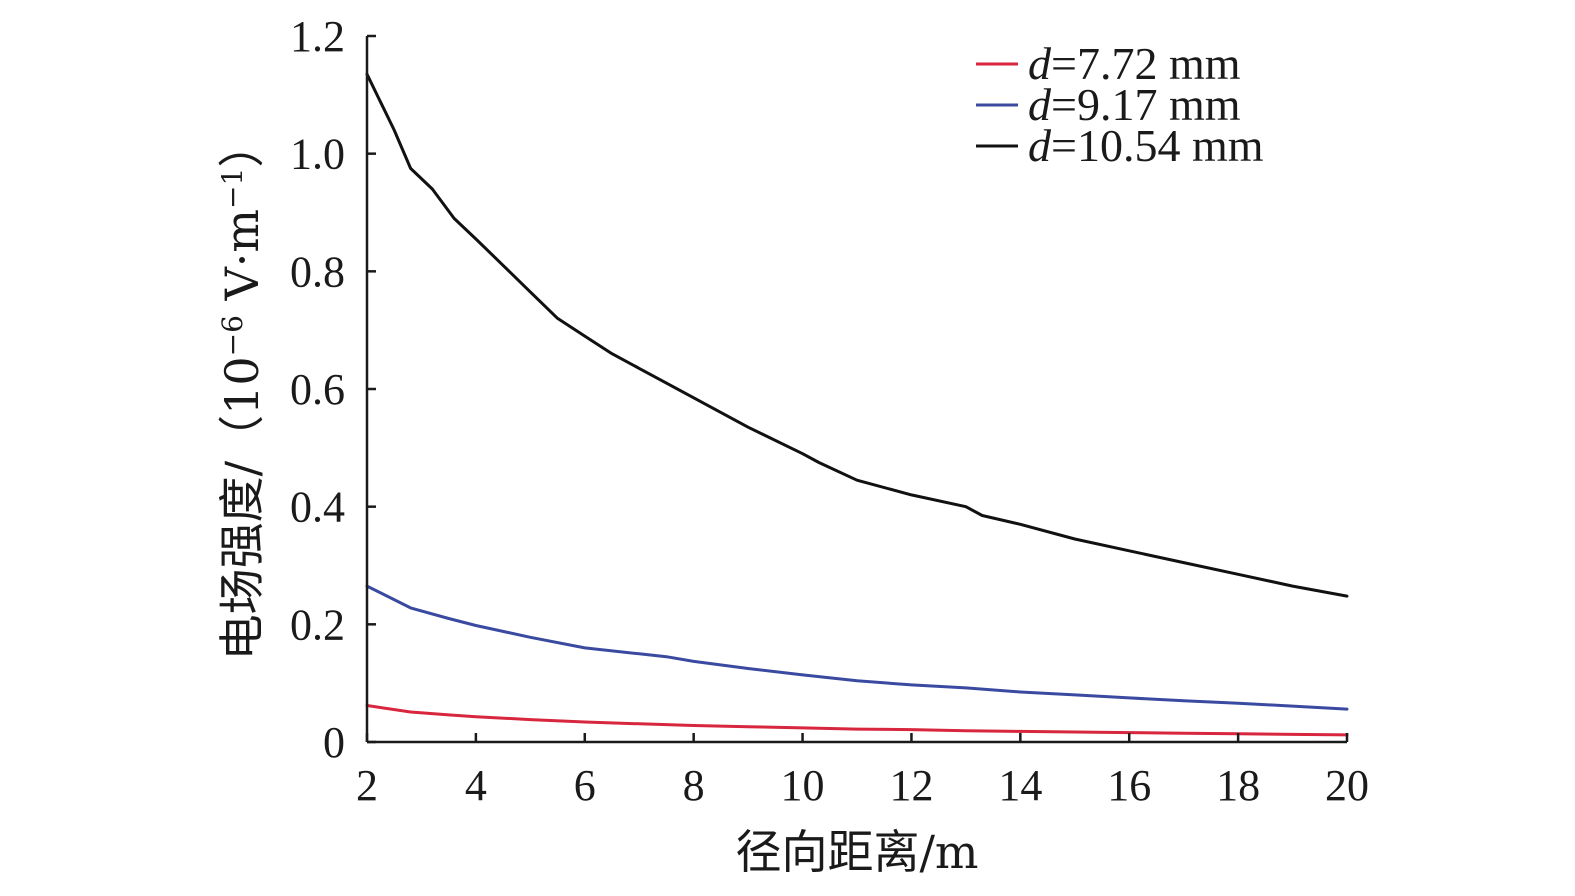  I want to click on legend: d=7.72 mmd=9.17 mmd=10.54 mm, so click(1120, 104).